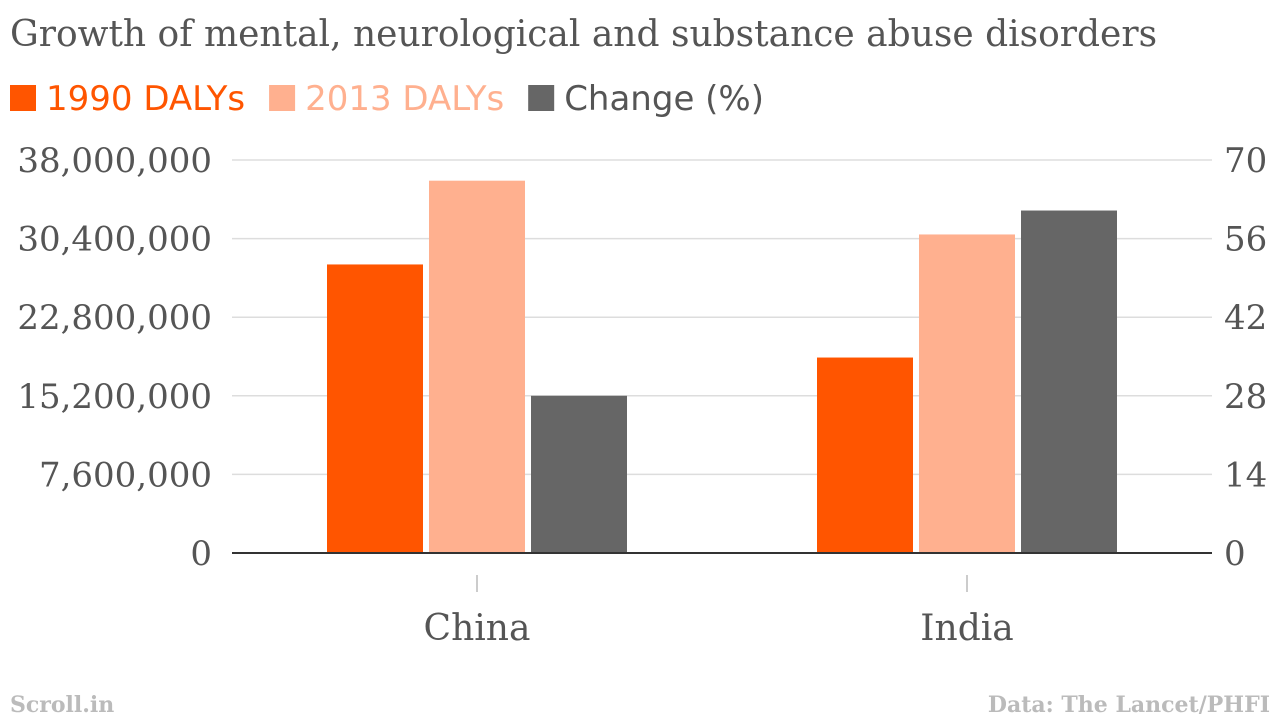  What do you see at coordinates (282, 98) in the screenshot?
I see `legend-swatch-2013-dalys` at bounding box center [282, 98].